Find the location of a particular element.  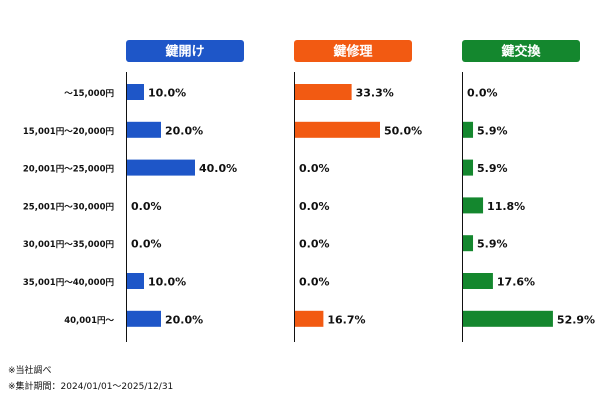

category-label: ～15,000円 is located at coordinates (89, 94).